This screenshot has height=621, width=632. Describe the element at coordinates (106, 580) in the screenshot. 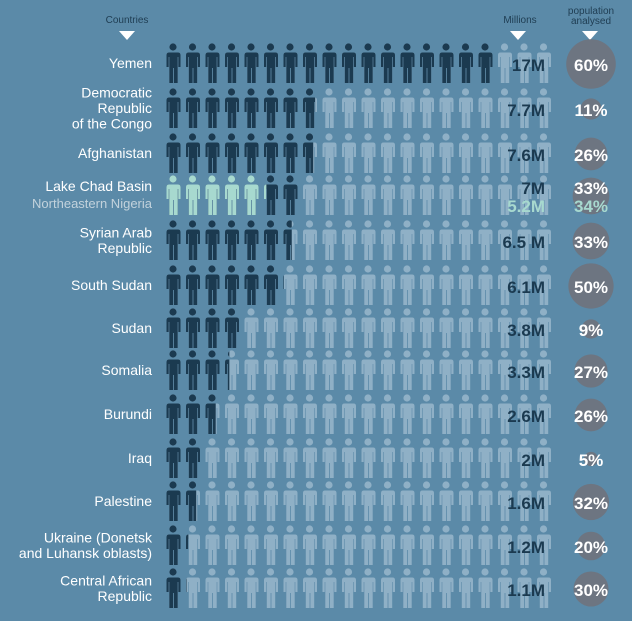

I see `country-label: Central African` at that location.